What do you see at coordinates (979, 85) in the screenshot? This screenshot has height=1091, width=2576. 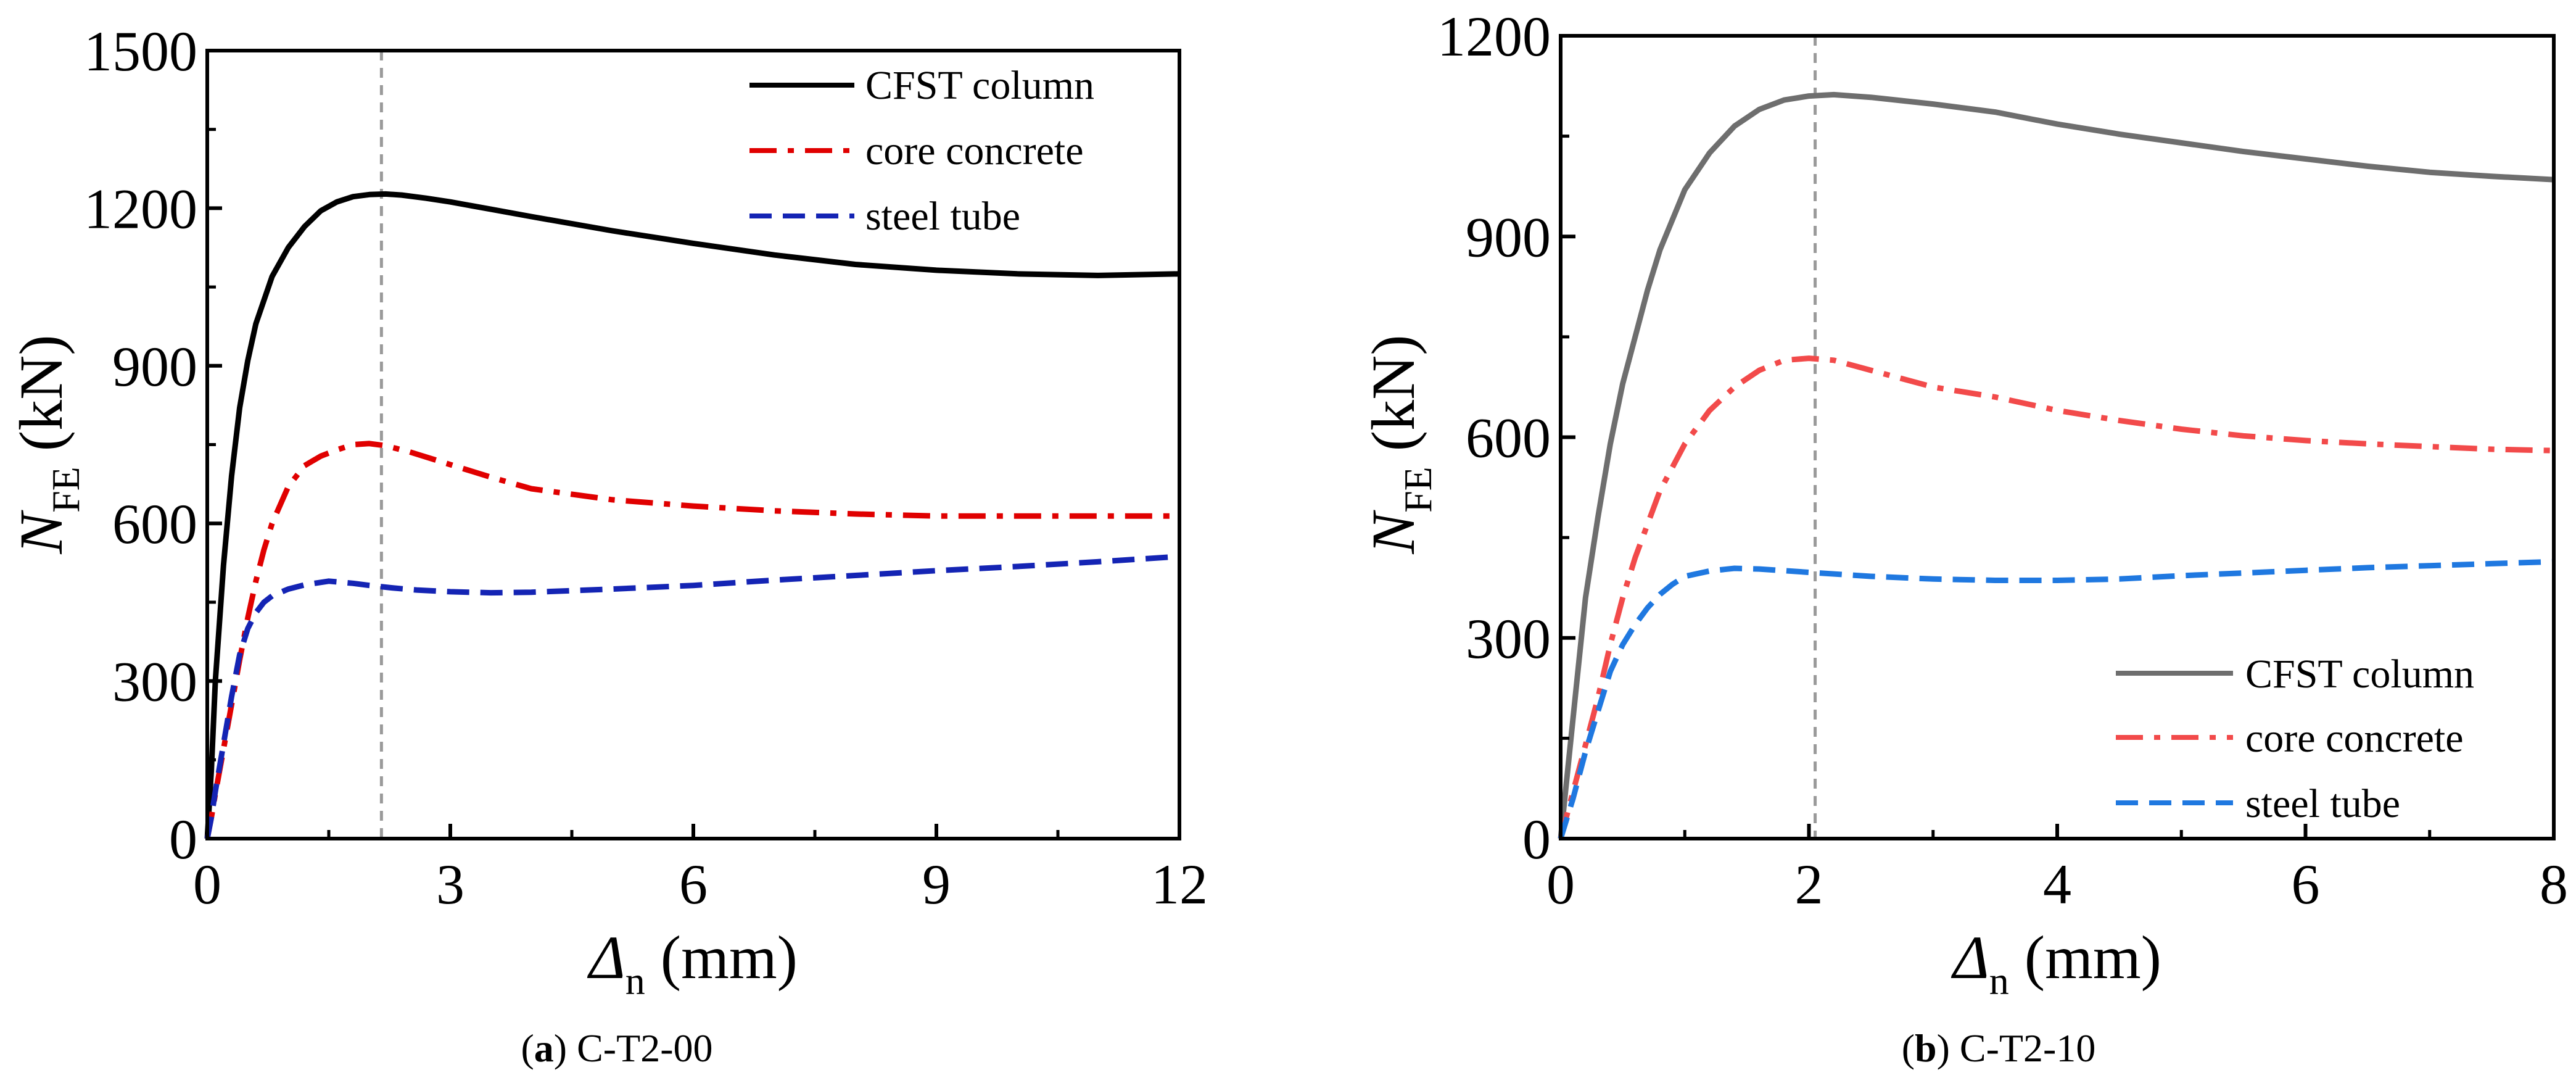 I see `legend-label-a-0: CFST column` at bounding box center [979, 85].